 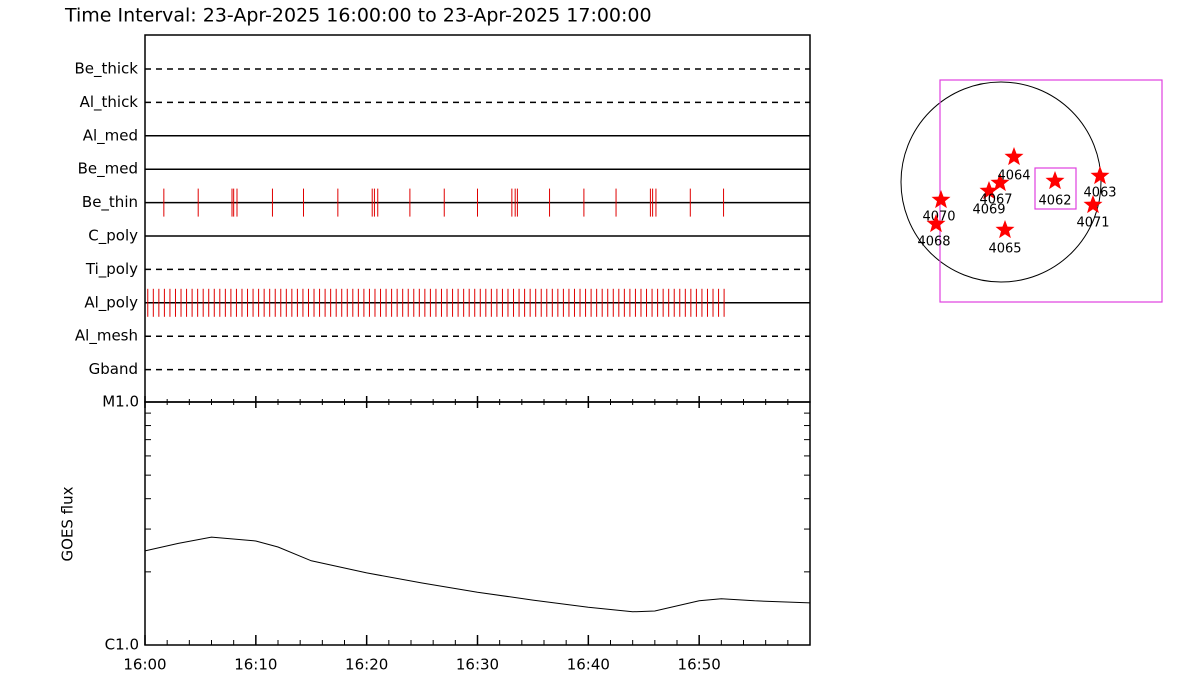 What do you see at coordinates (477, 665) in the screenshot?
I see `x-tick-label: 16:30` at bounding box center [477, 665].